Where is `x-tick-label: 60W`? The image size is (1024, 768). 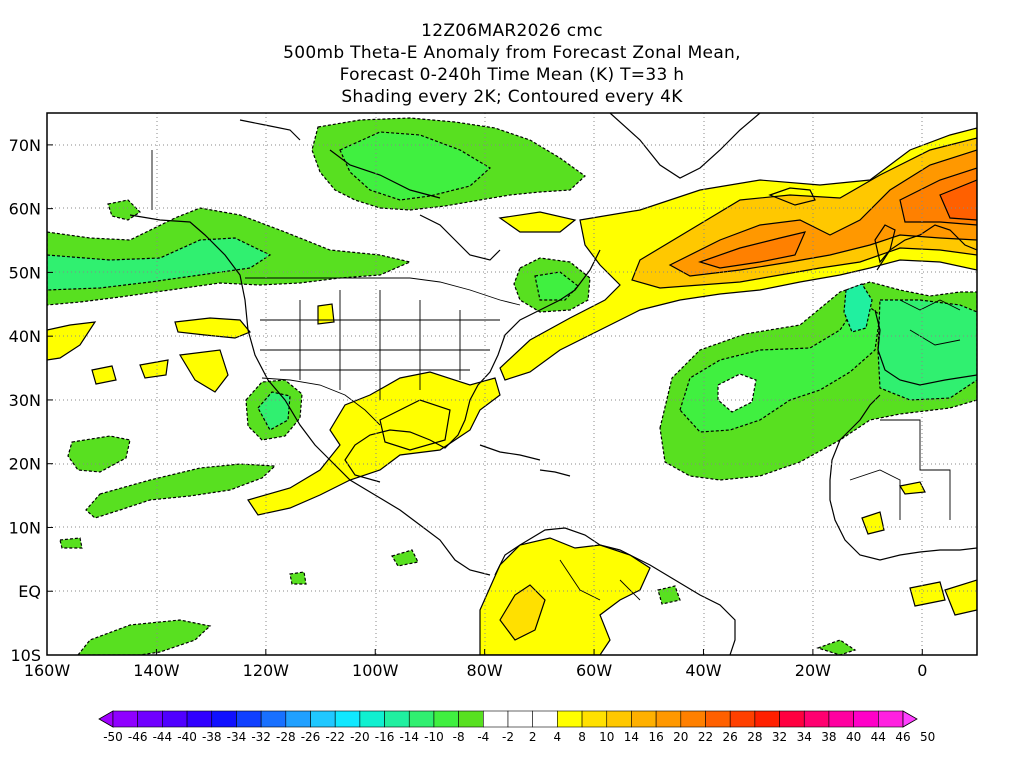 x-tick-label: 60W is located at coordinates (594, 670).